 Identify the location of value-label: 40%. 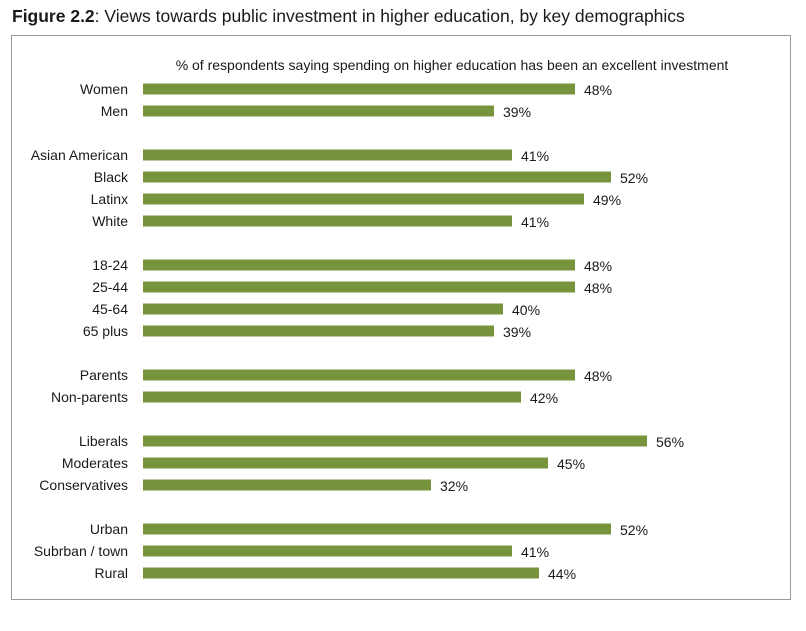
(526, 310).